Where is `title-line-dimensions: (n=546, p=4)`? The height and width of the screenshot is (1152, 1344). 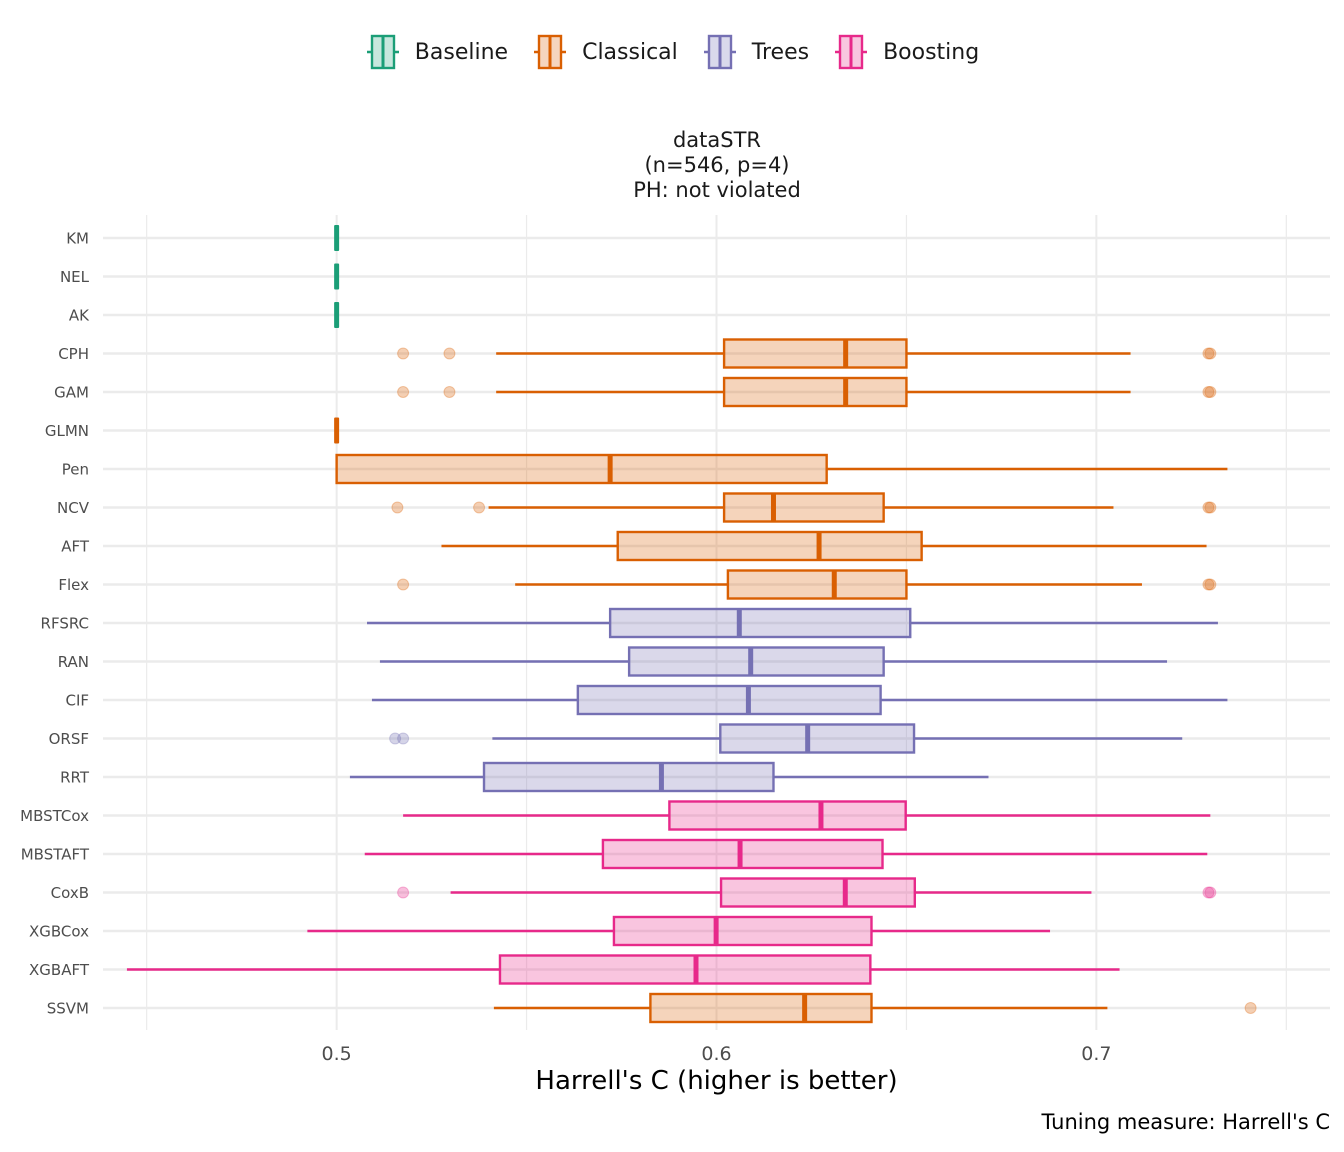 title-line-dimensions: (n=546, p=4) is located at coordinates (717, 165).